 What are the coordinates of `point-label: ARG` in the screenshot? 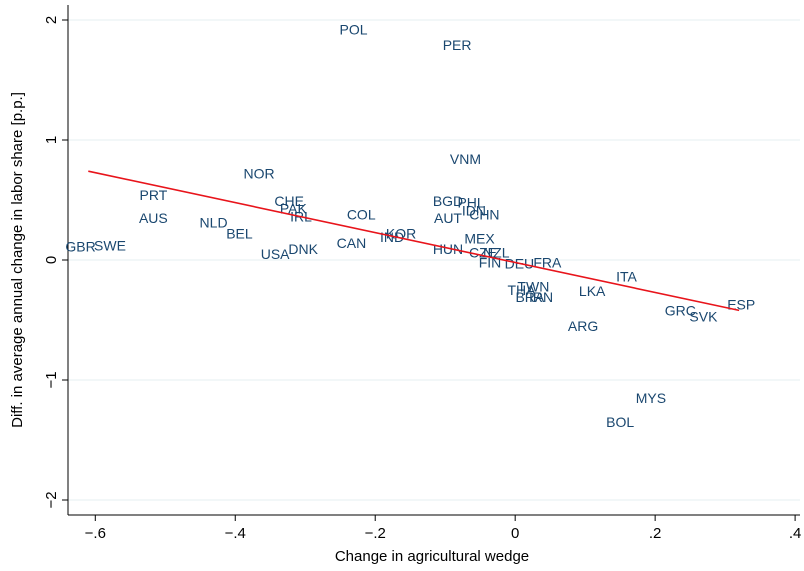 It's located at (583, 326).